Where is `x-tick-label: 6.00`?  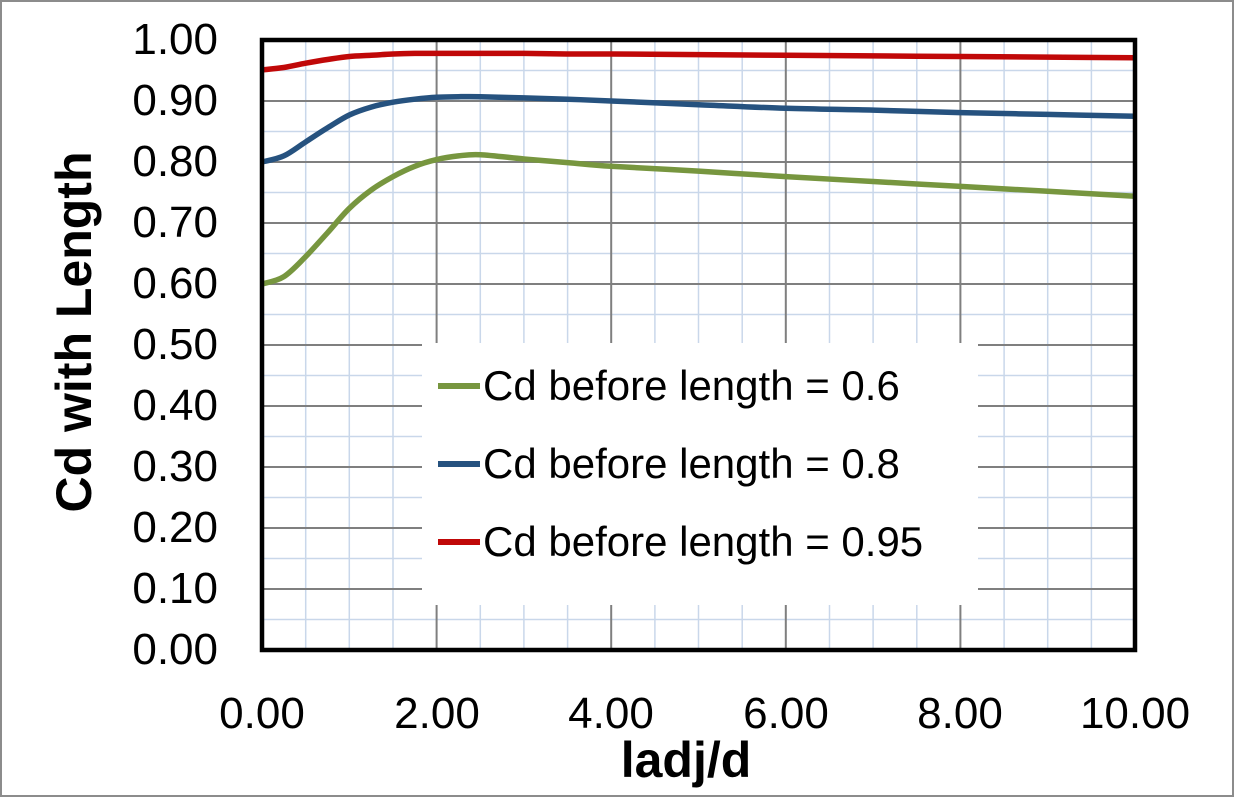 x-tick-label: 6.00 is located at coordinates (786, 713).